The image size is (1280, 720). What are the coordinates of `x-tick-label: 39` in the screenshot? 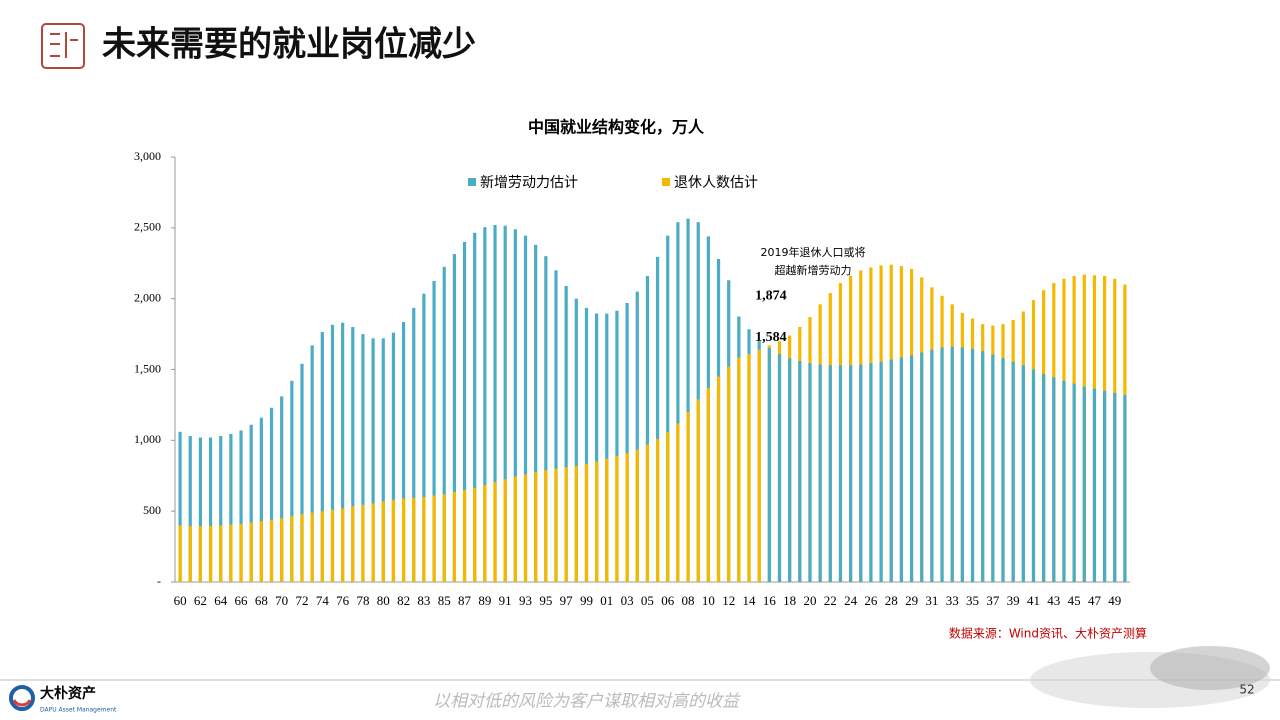 It's located at (1013, 600).